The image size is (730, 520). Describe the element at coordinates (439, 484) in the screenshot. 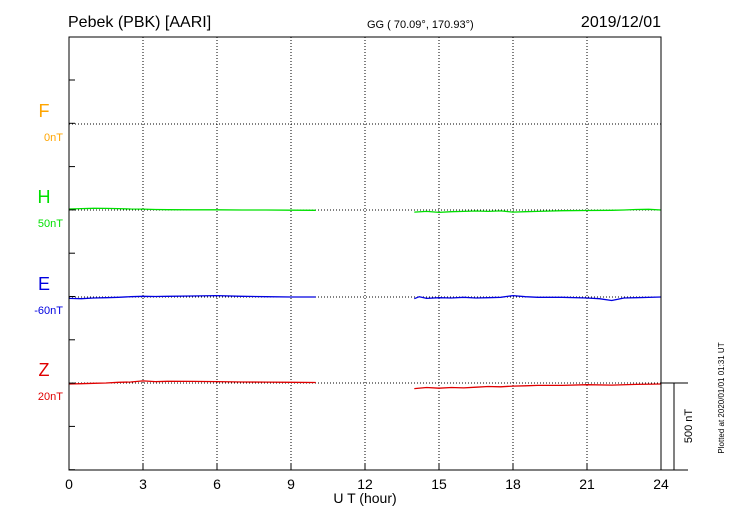

I see `x-tick-label-15: 15` at that location.